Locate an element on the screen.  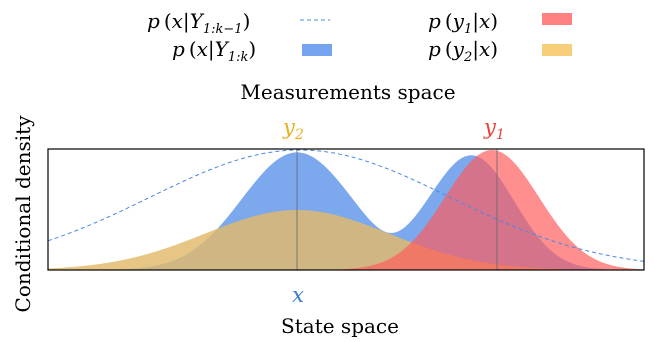
y1-label: y1 is located at coordinates (494, 129).